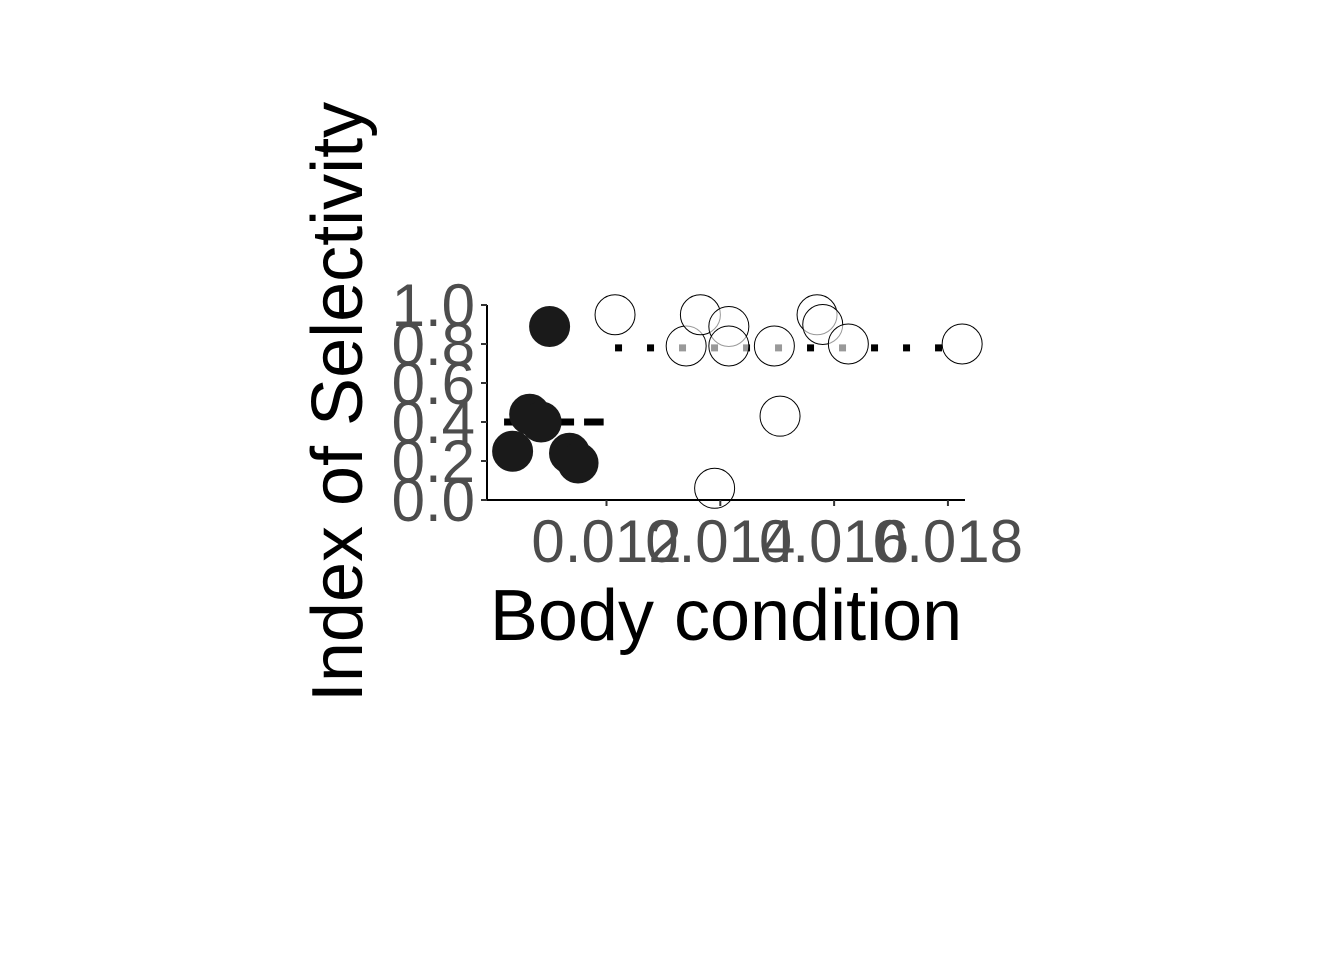 The height and width of the screenshot is (960, 1344). What do you see at coordinates (433, 344) in the screenshot?
I see `y-tick-label: 0.8` at bounding box center [433, 344].